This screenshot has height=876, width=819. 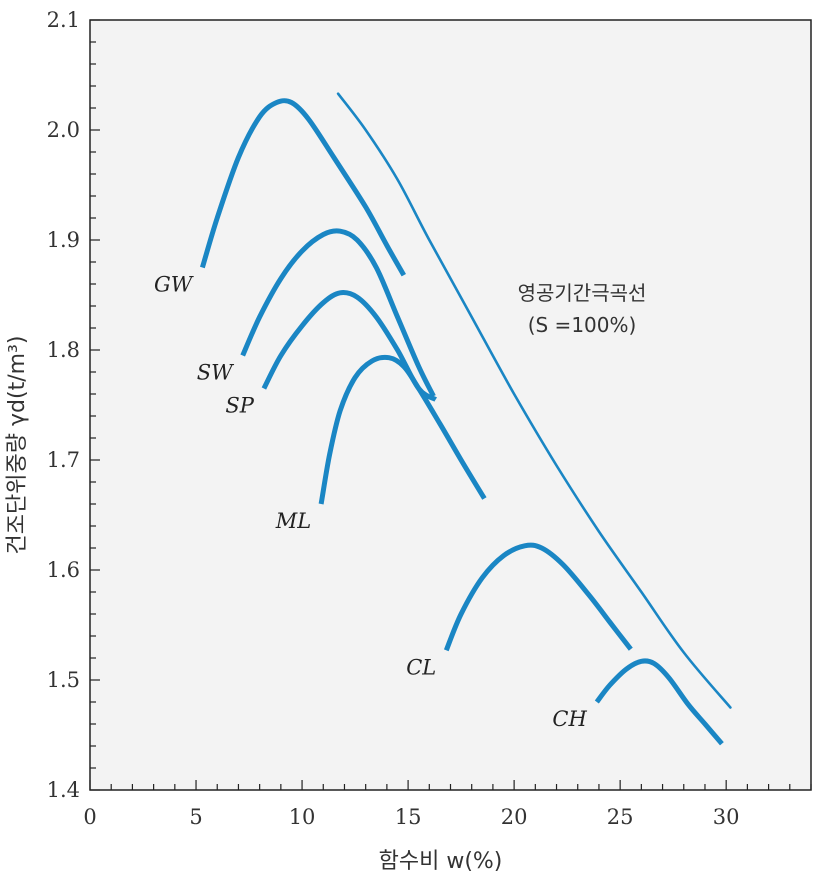 What do you see at coordinates (303, 187) in the screenshot?
I see `series-line-gw` at bounding box center [303, 187].